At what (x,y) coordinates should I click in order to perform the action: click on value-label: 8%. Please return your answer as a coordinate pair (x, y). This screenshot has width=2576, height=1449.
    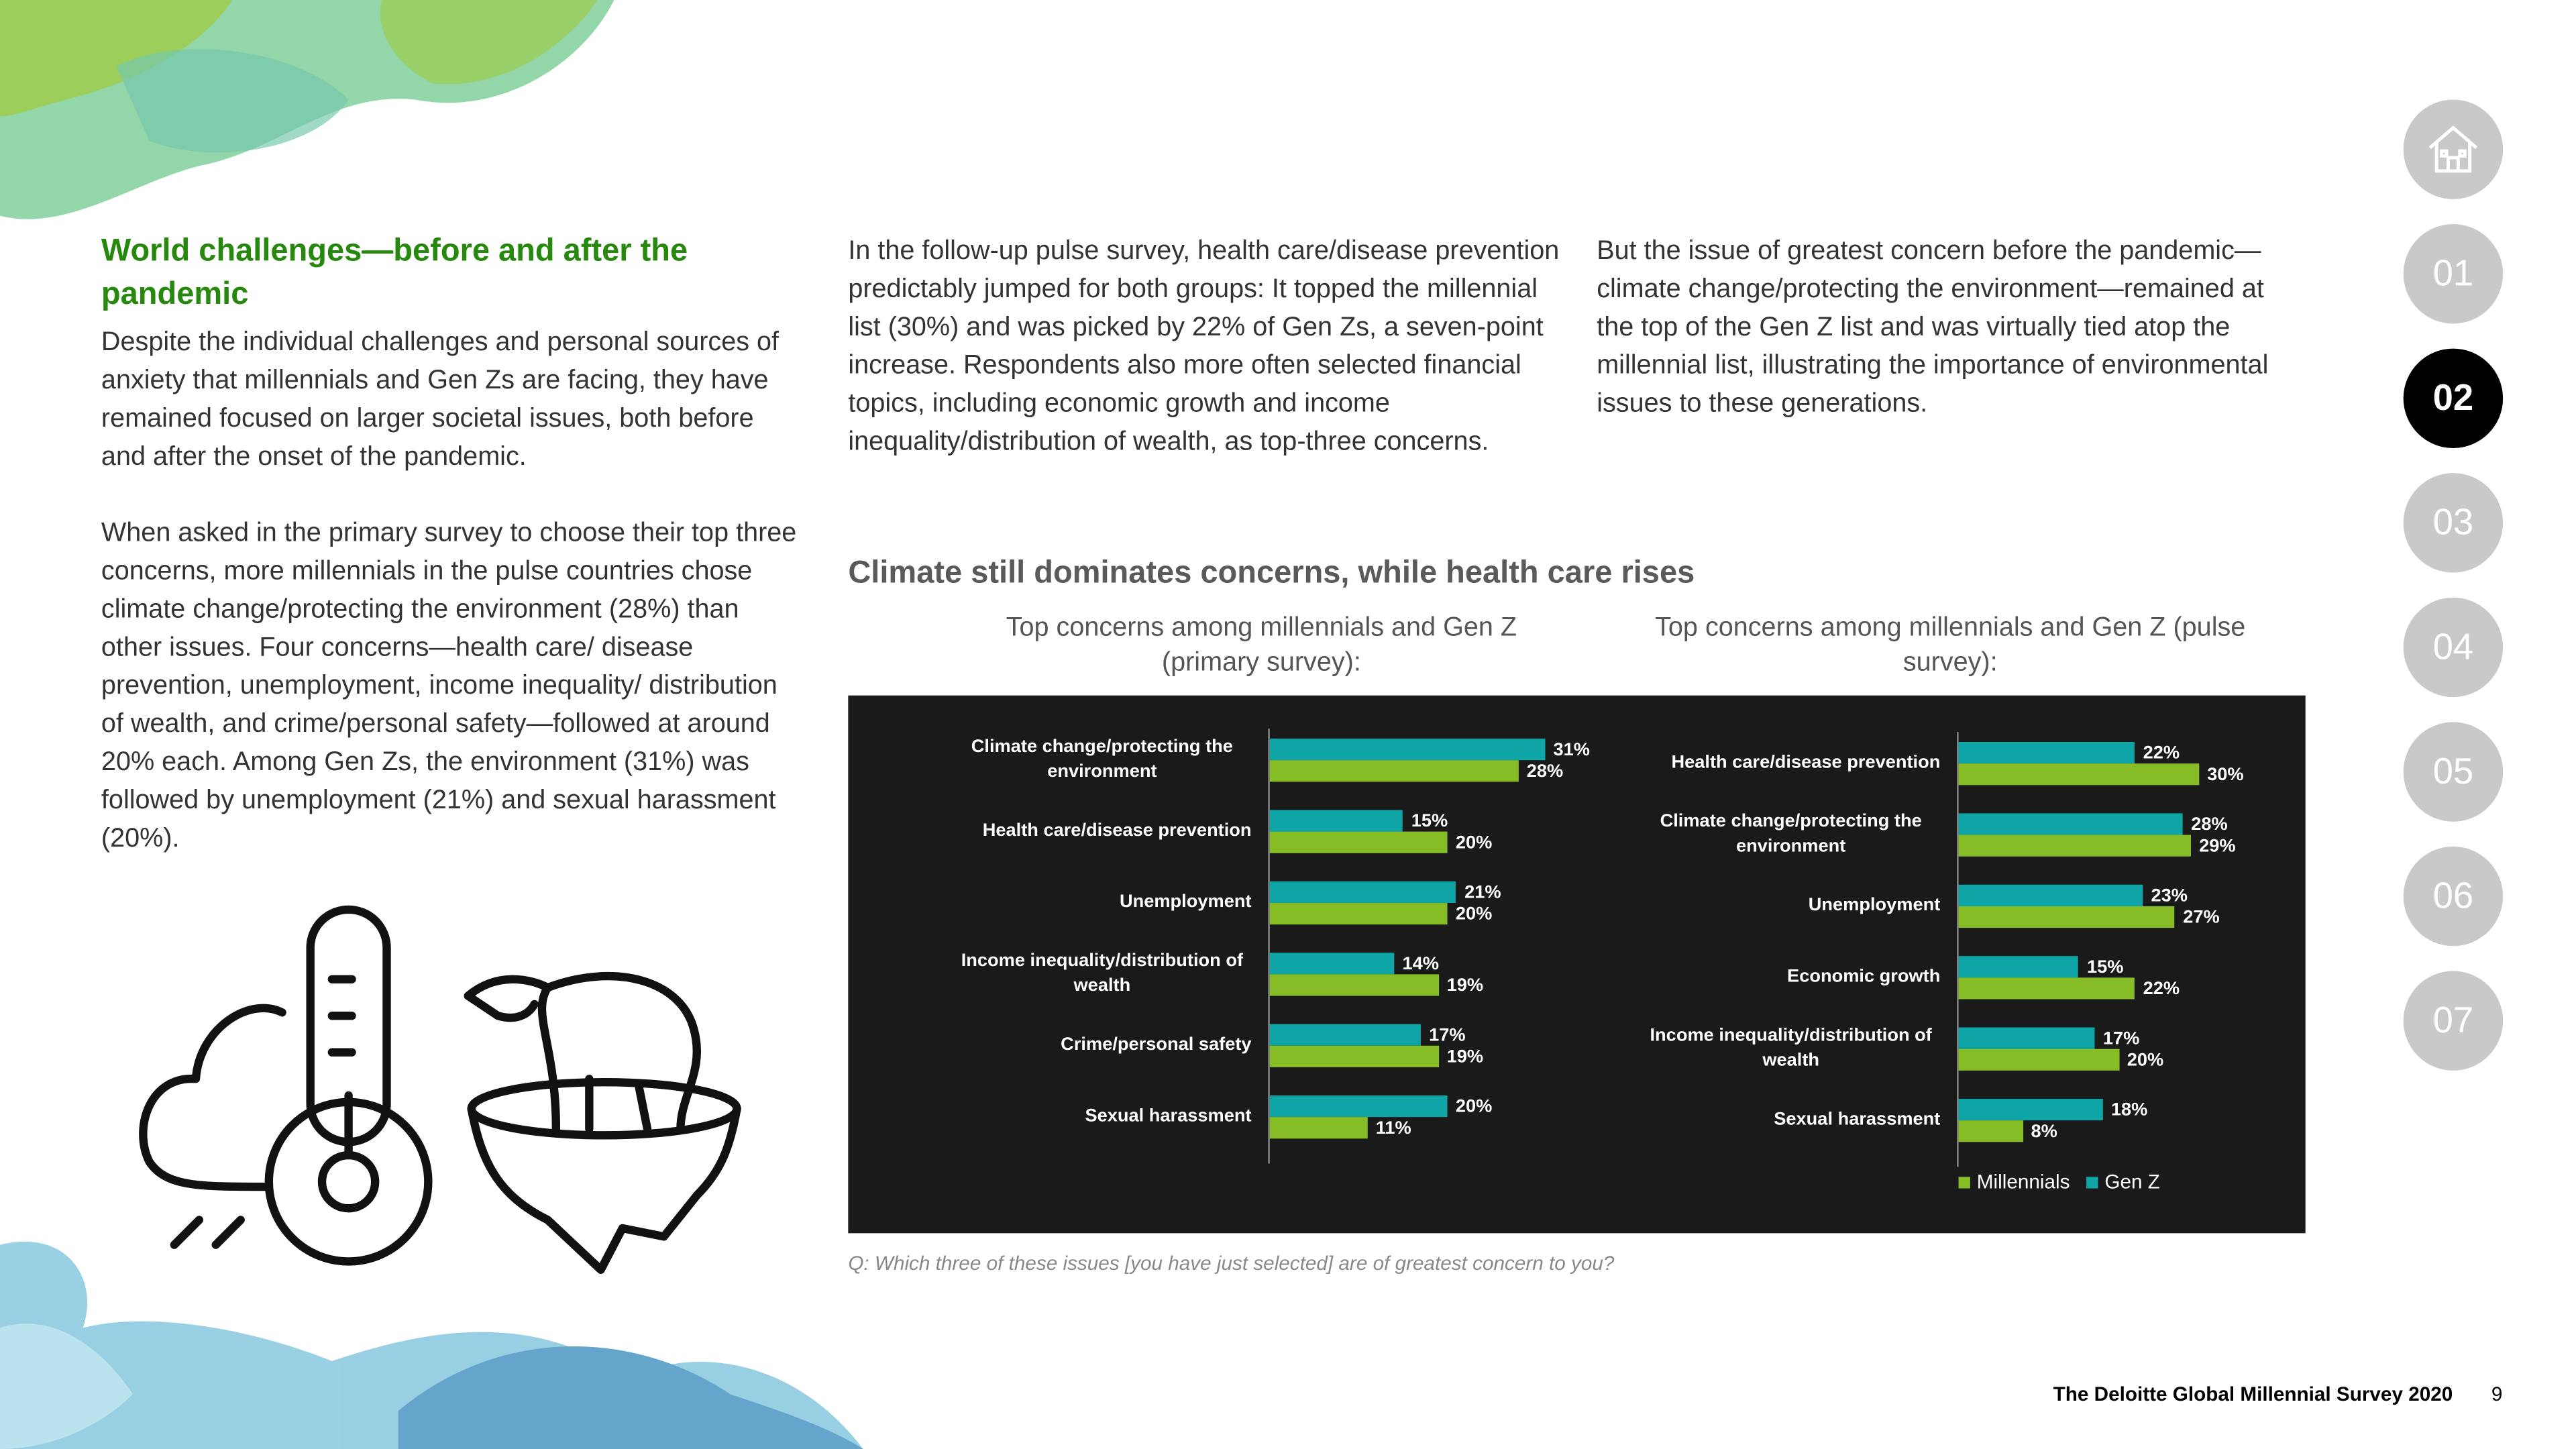
    Looking at the image, I should click on (2044, 1131).